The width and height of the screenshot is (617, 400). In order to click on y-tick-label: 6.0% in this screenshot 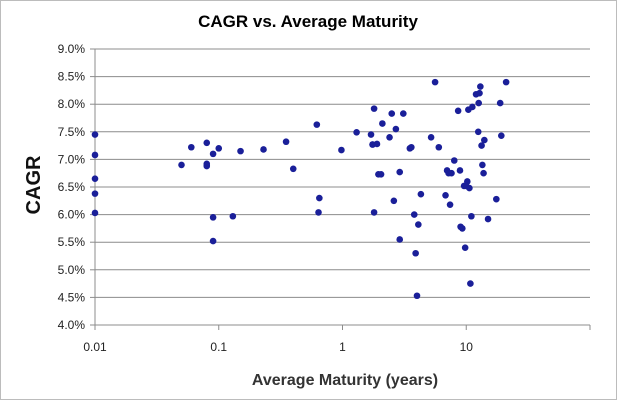, I will do `click(72, 215)`.